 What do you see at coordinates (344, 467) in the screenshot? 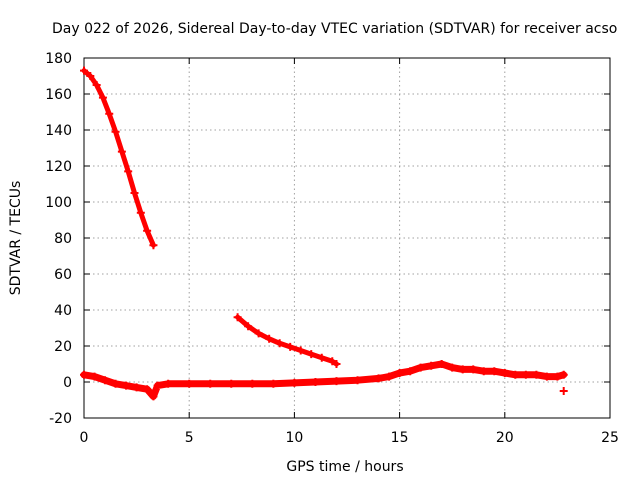
I see `x-axis-label: GPS time / hours` at bounding box center [344, 467].